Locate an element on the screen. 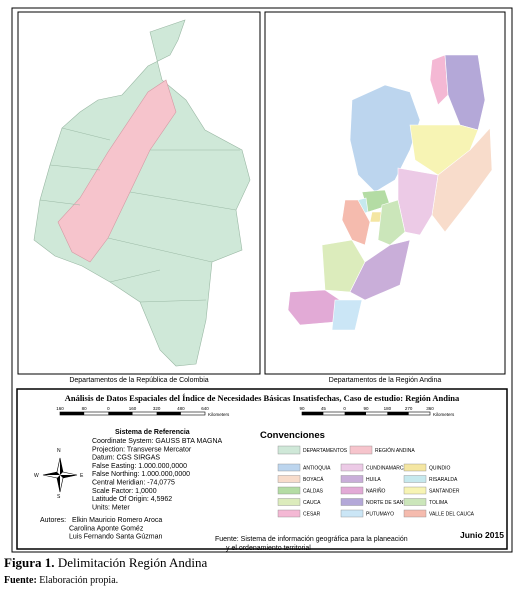  figure-source: Fuente: Elaboración propia. is located at coordinates (61, 580).